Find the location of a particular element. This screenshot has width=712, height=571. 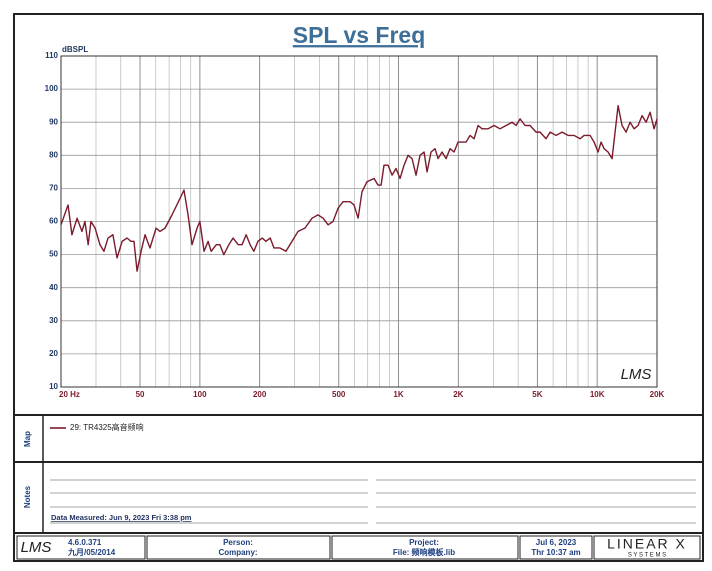

note-text: Data Measured: Jun 9, 2023 Fri 3:38 pm is located at coordinates (121, 517).